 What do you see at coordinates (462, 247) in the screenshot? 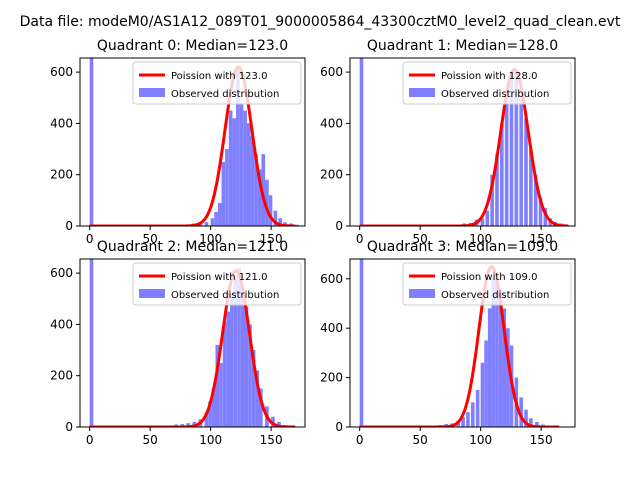
I see `quadrant-3-title: Quadrant 3: Median=109.0` at bounding box center [462, 247].